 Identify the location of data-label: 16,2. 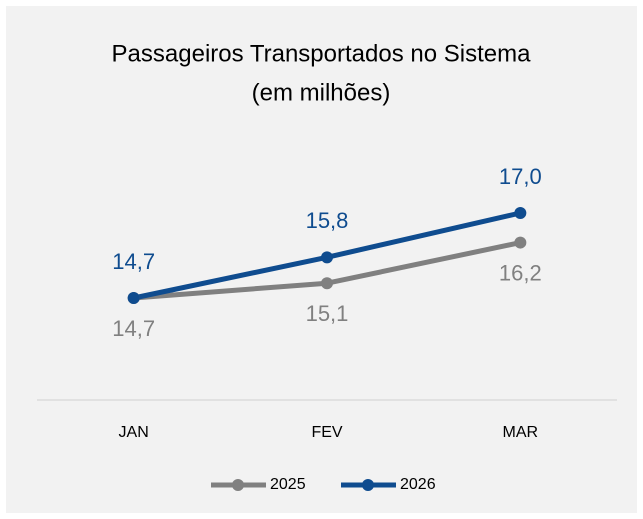
(520, 272).